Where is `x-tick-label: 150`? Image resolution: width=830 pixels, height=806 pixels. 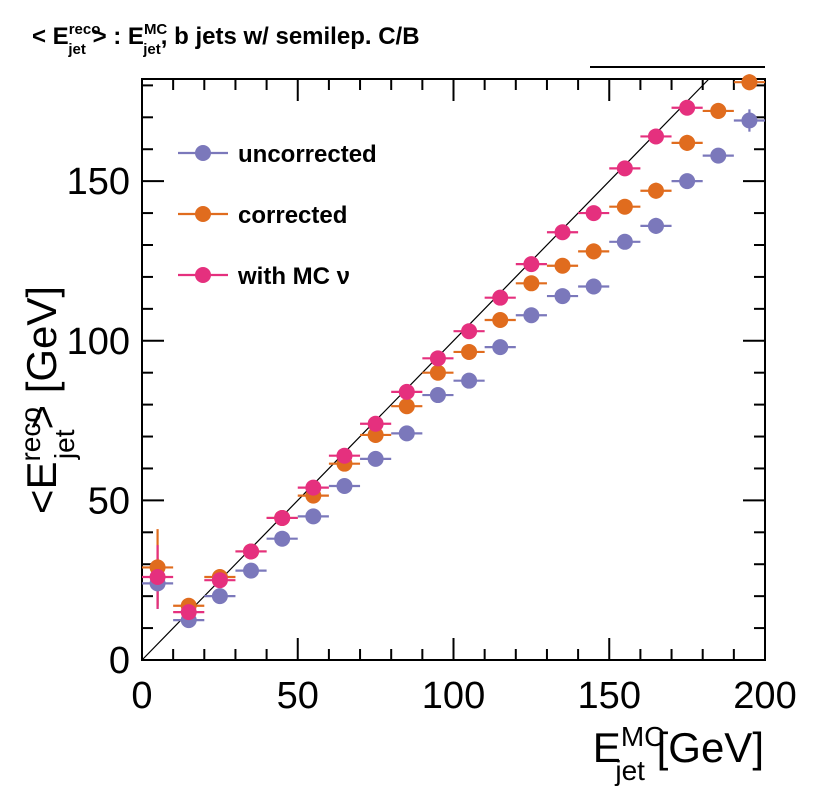 x-tick-label: 150 is located at coordinates (609, 696).